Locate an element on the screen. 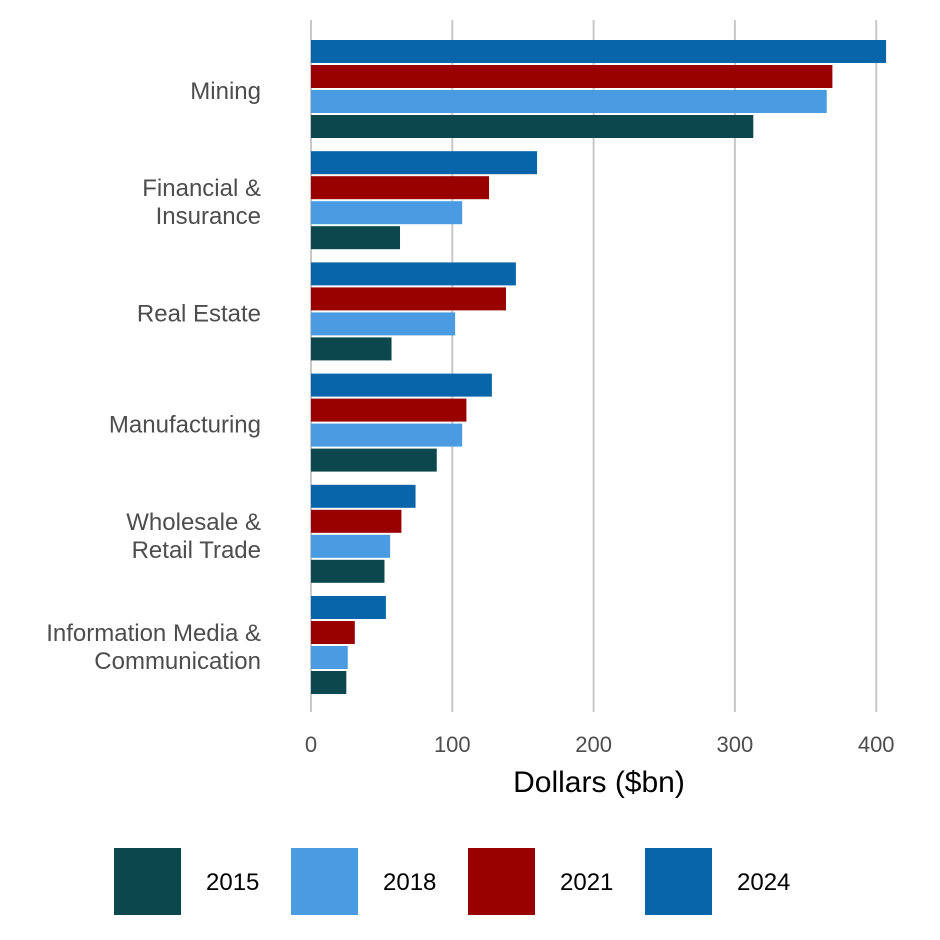 The width and height of the screenshot is (940, 940). legend-label: 2018 is located at coordinates (409, 882).